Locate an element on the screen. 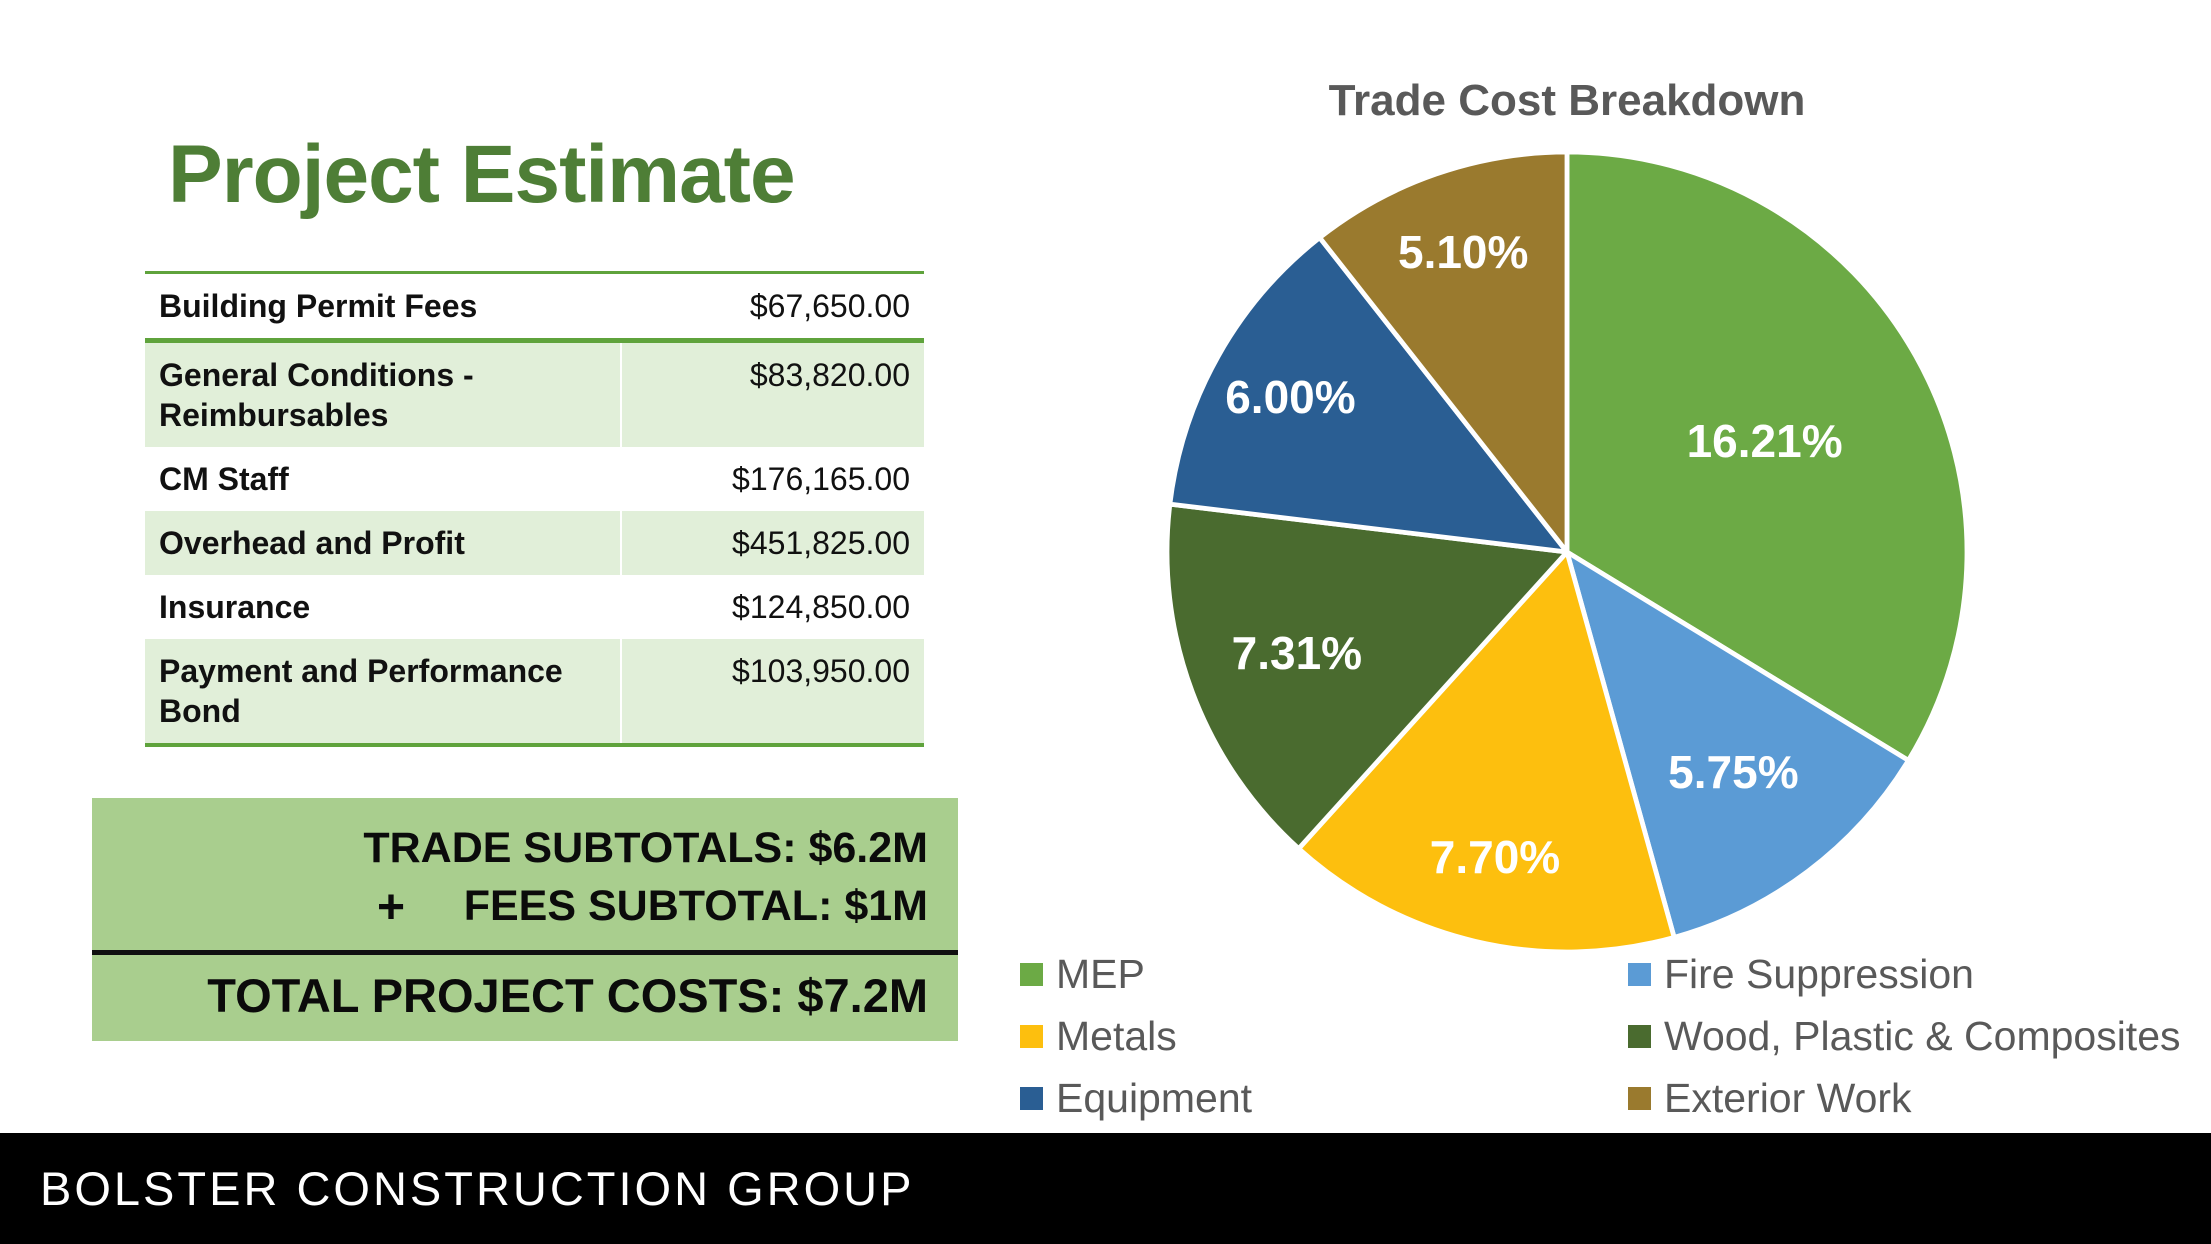 This screenshot has width=2211, height=1244. pie-slice-fire-suppression is located at coordinates (1737, 744).